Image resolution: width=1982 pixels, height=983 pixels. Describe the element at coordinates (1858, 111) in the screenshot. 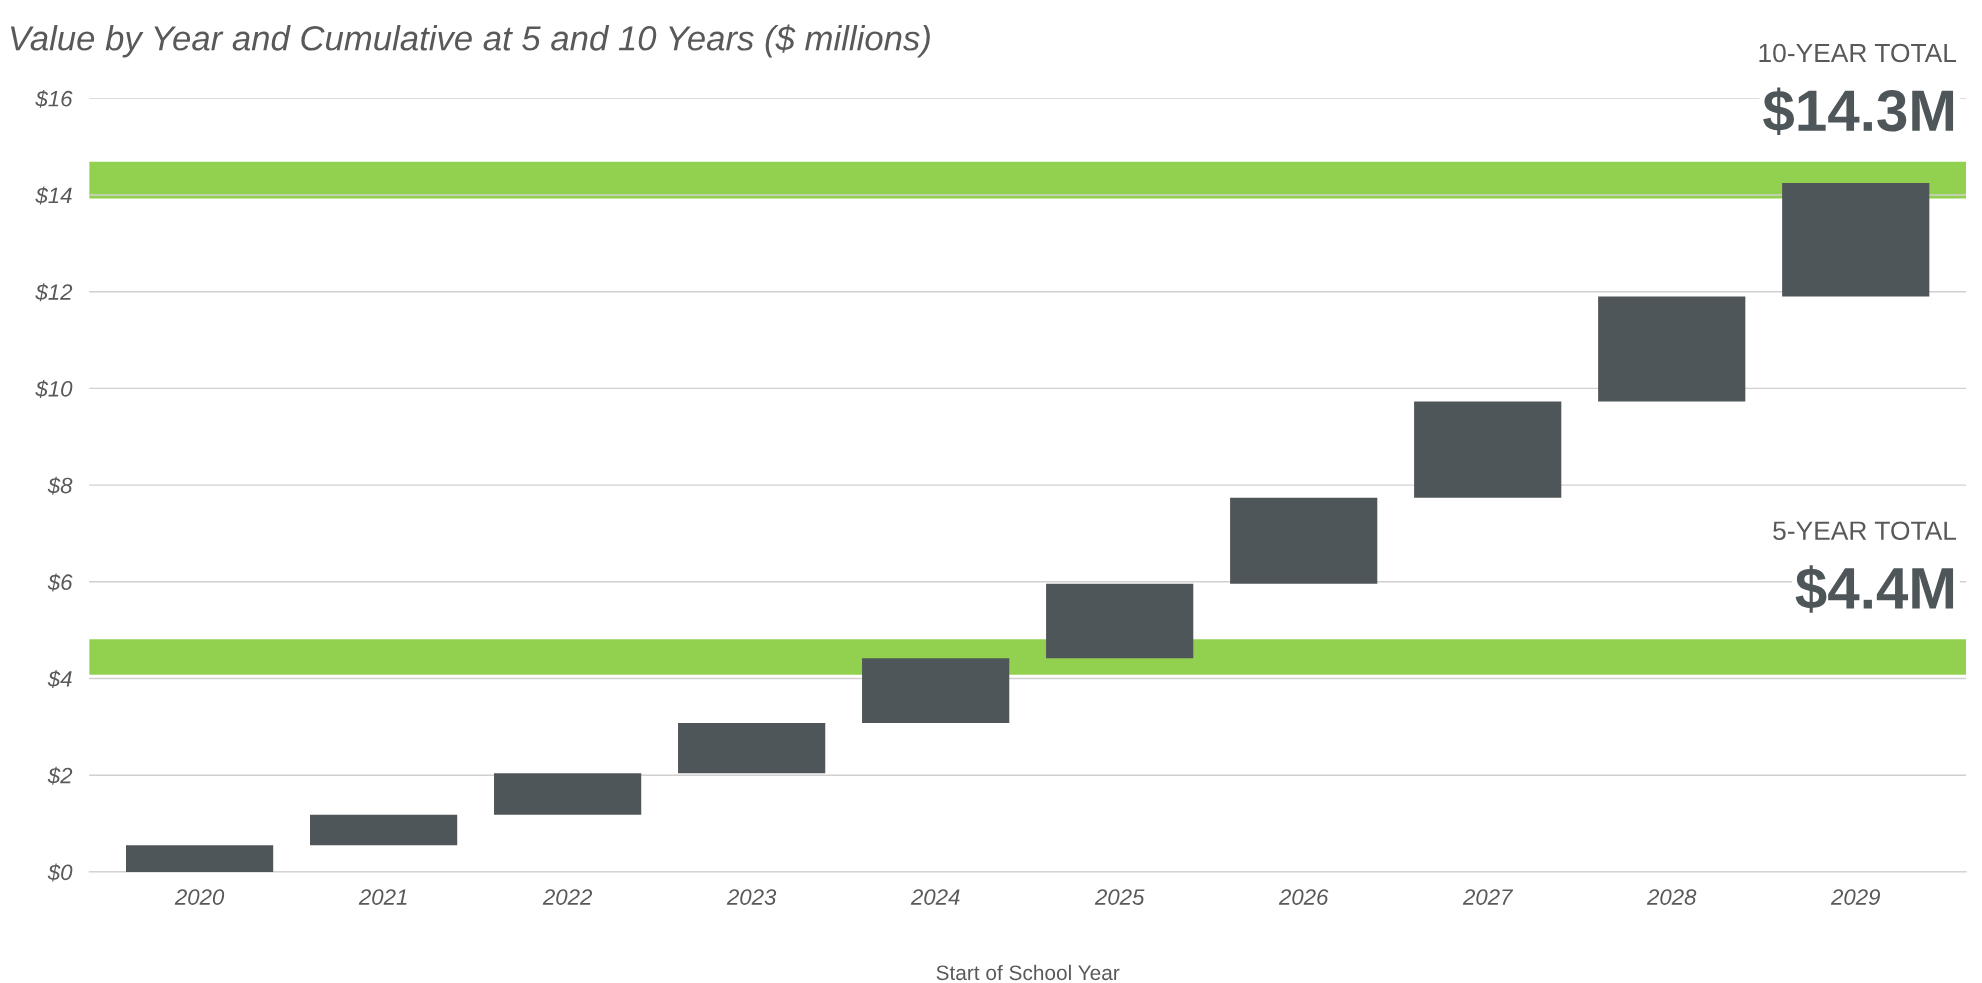

I see `annotation: $14.3M` at that location.